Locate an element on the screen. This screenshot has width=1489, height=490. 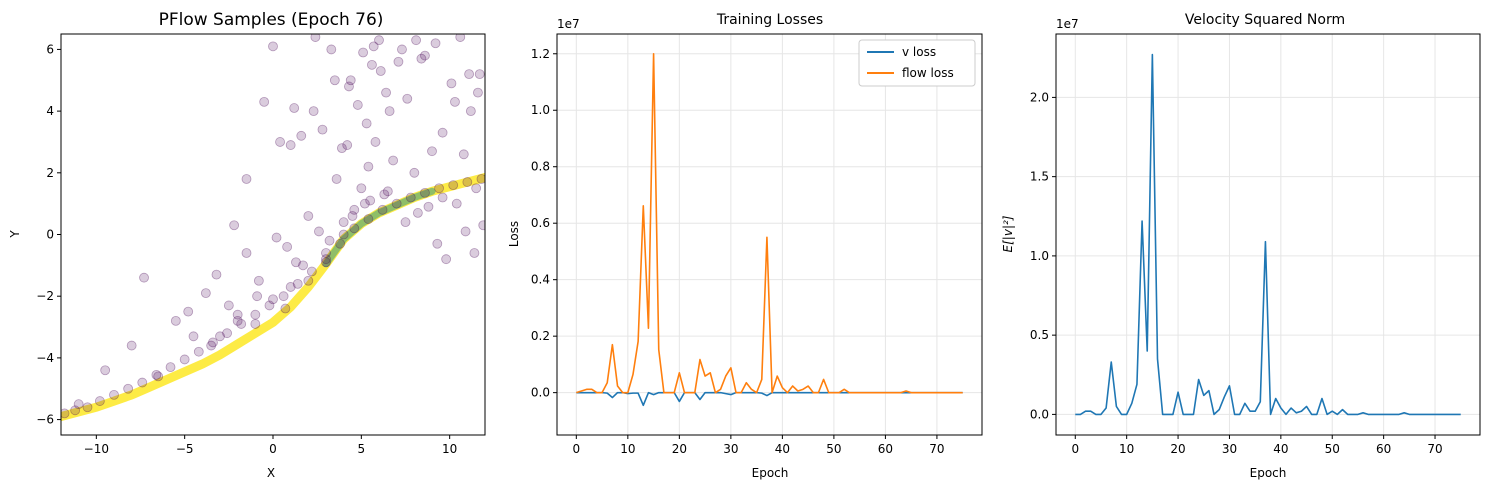
velocity-offset-label: 1e7 is located at coordinates (1067, 24).